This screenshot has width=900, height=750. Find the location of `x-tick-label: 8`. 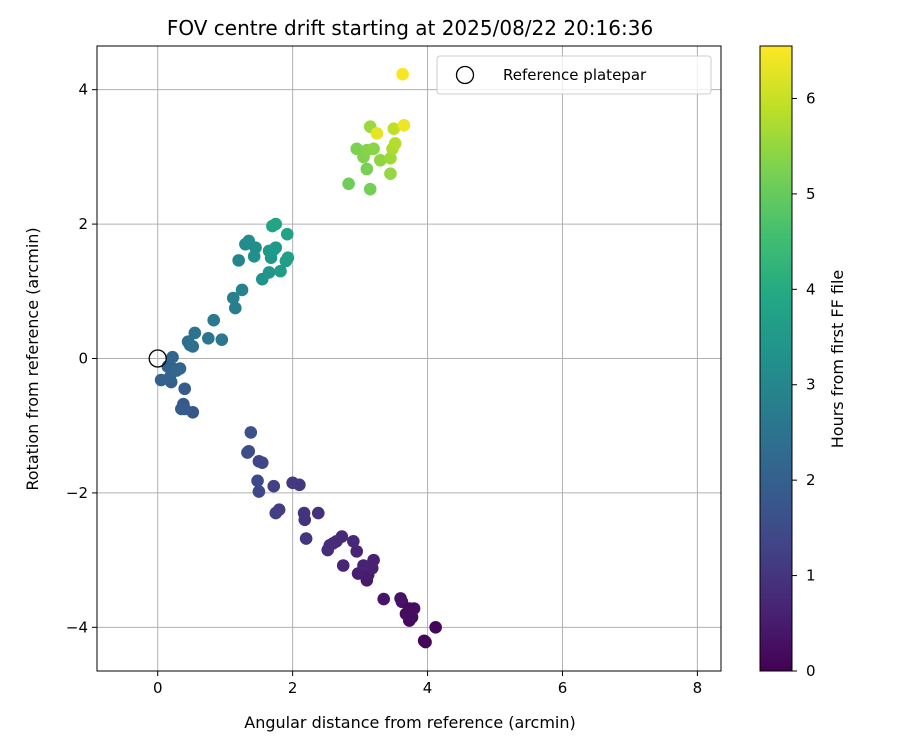

x-tick-label: 8 is located at coordinates (698, 688).